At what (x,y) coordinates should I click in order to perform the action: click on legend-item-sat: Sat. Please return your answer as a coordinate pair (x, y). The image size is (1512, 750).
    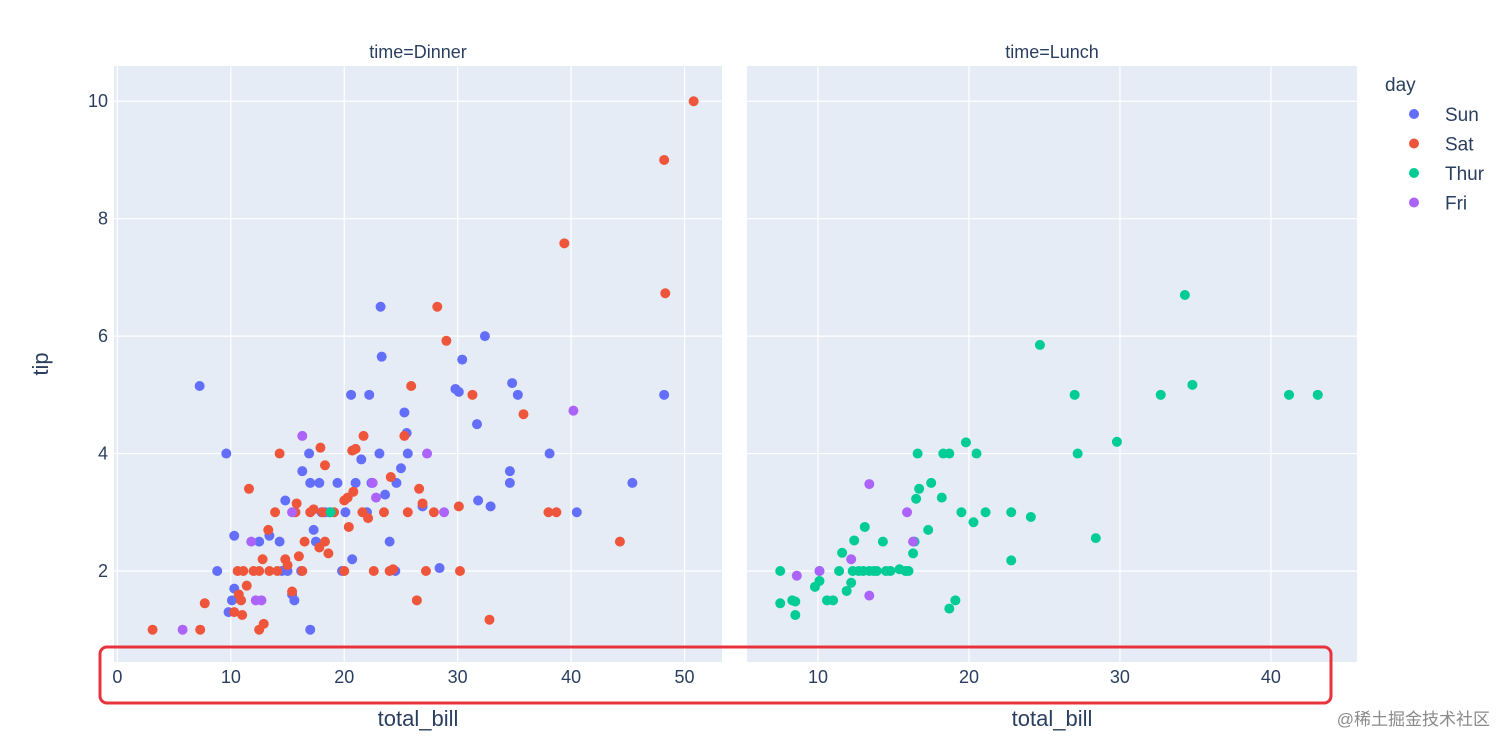
    Looking at the image, I should click on (1441, 145).